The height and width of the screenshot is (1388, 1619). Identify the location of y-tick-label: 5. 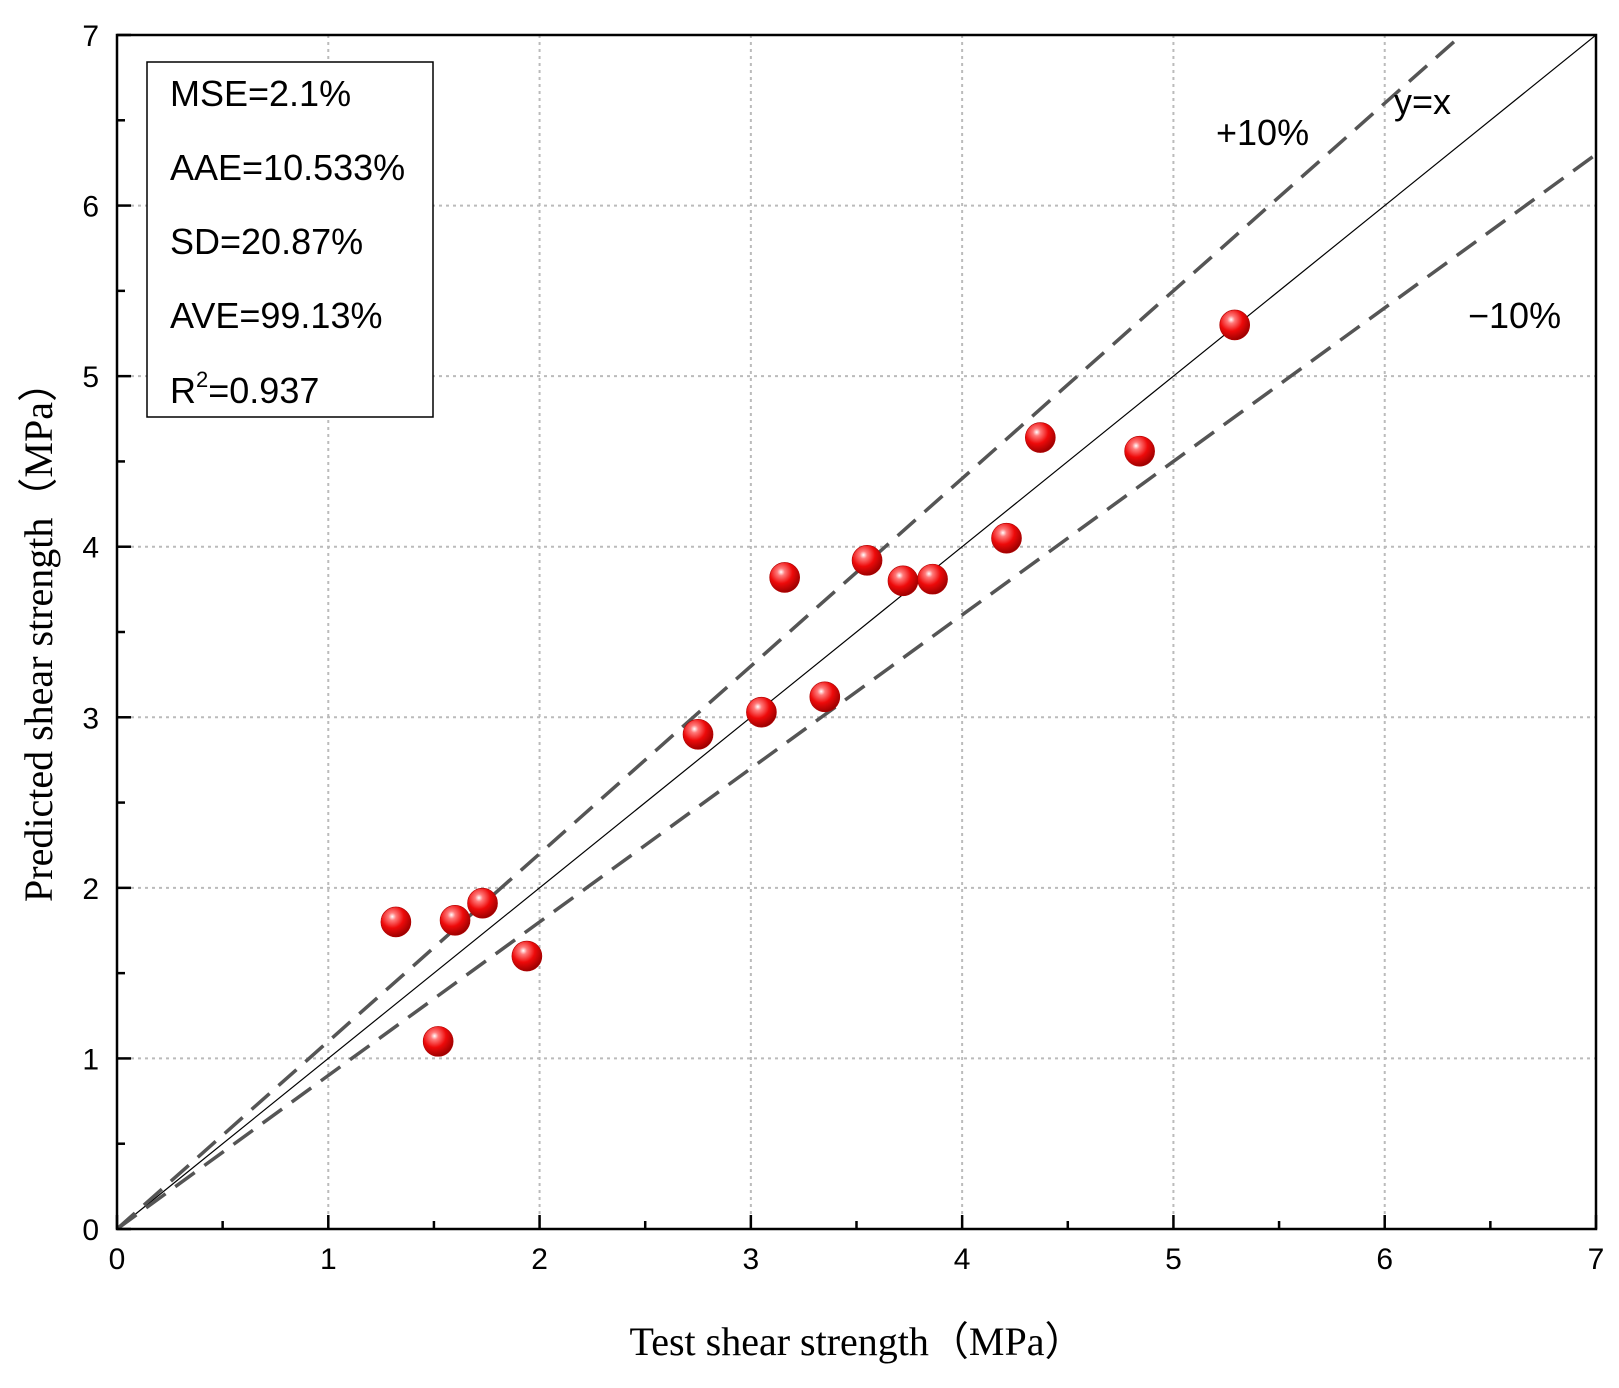
(90, 377).